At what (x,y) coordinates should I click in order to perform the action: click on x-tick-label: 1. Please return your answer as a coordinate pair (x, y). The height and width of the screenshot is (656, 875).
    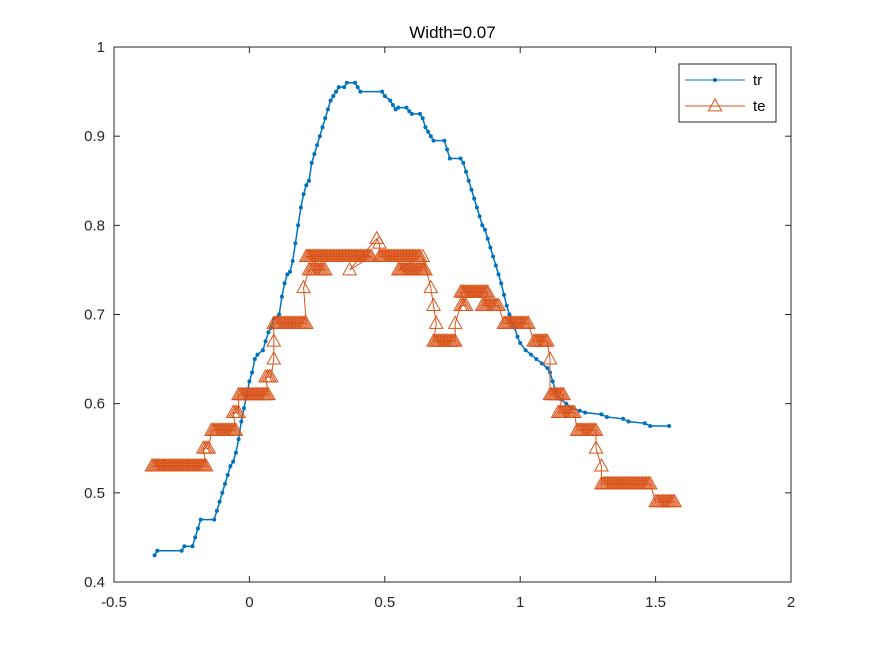
    Looking at the image, I should click on (520, 602).